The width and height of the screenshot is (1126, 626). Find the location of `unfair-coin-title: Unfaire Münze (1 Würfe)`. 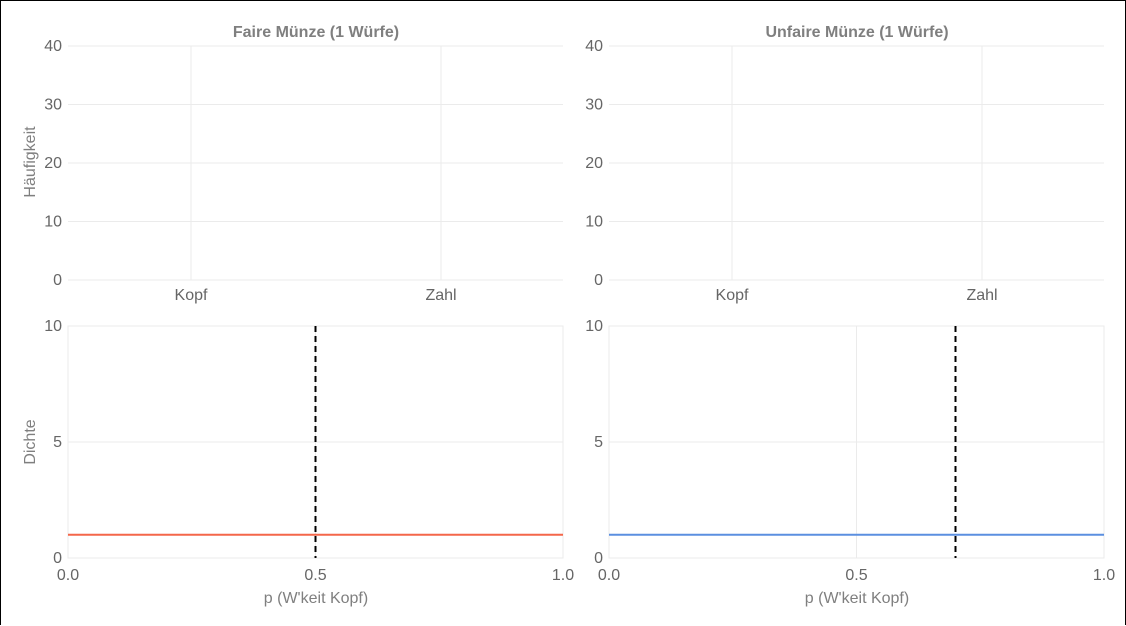

unfair-coin-title: Unfaire Münze (1 Würfe) is located at coordinates (856, 32).